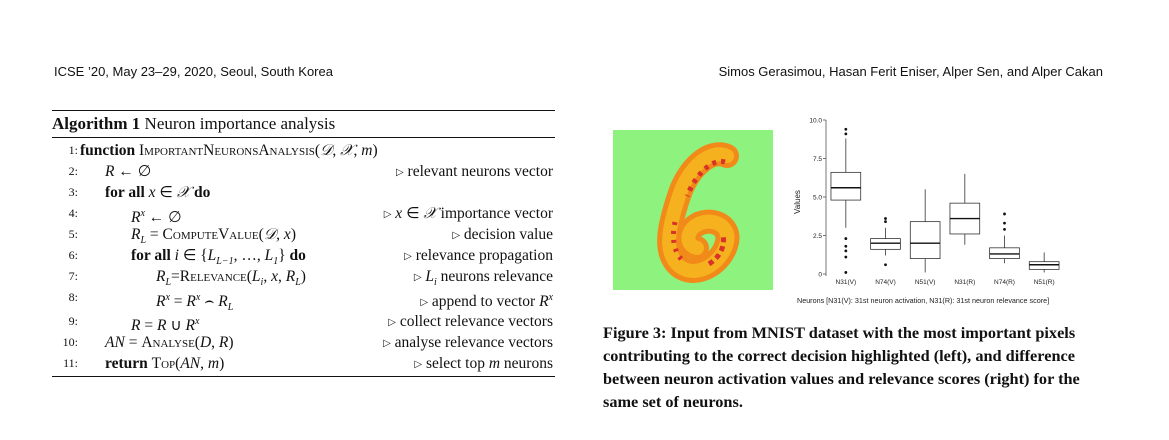 The image size is (1169, 440). What do you see at coordinates (303, 110) in the screenshot?
I see `algorithm-top-rule` at bounding box center [303, 110].